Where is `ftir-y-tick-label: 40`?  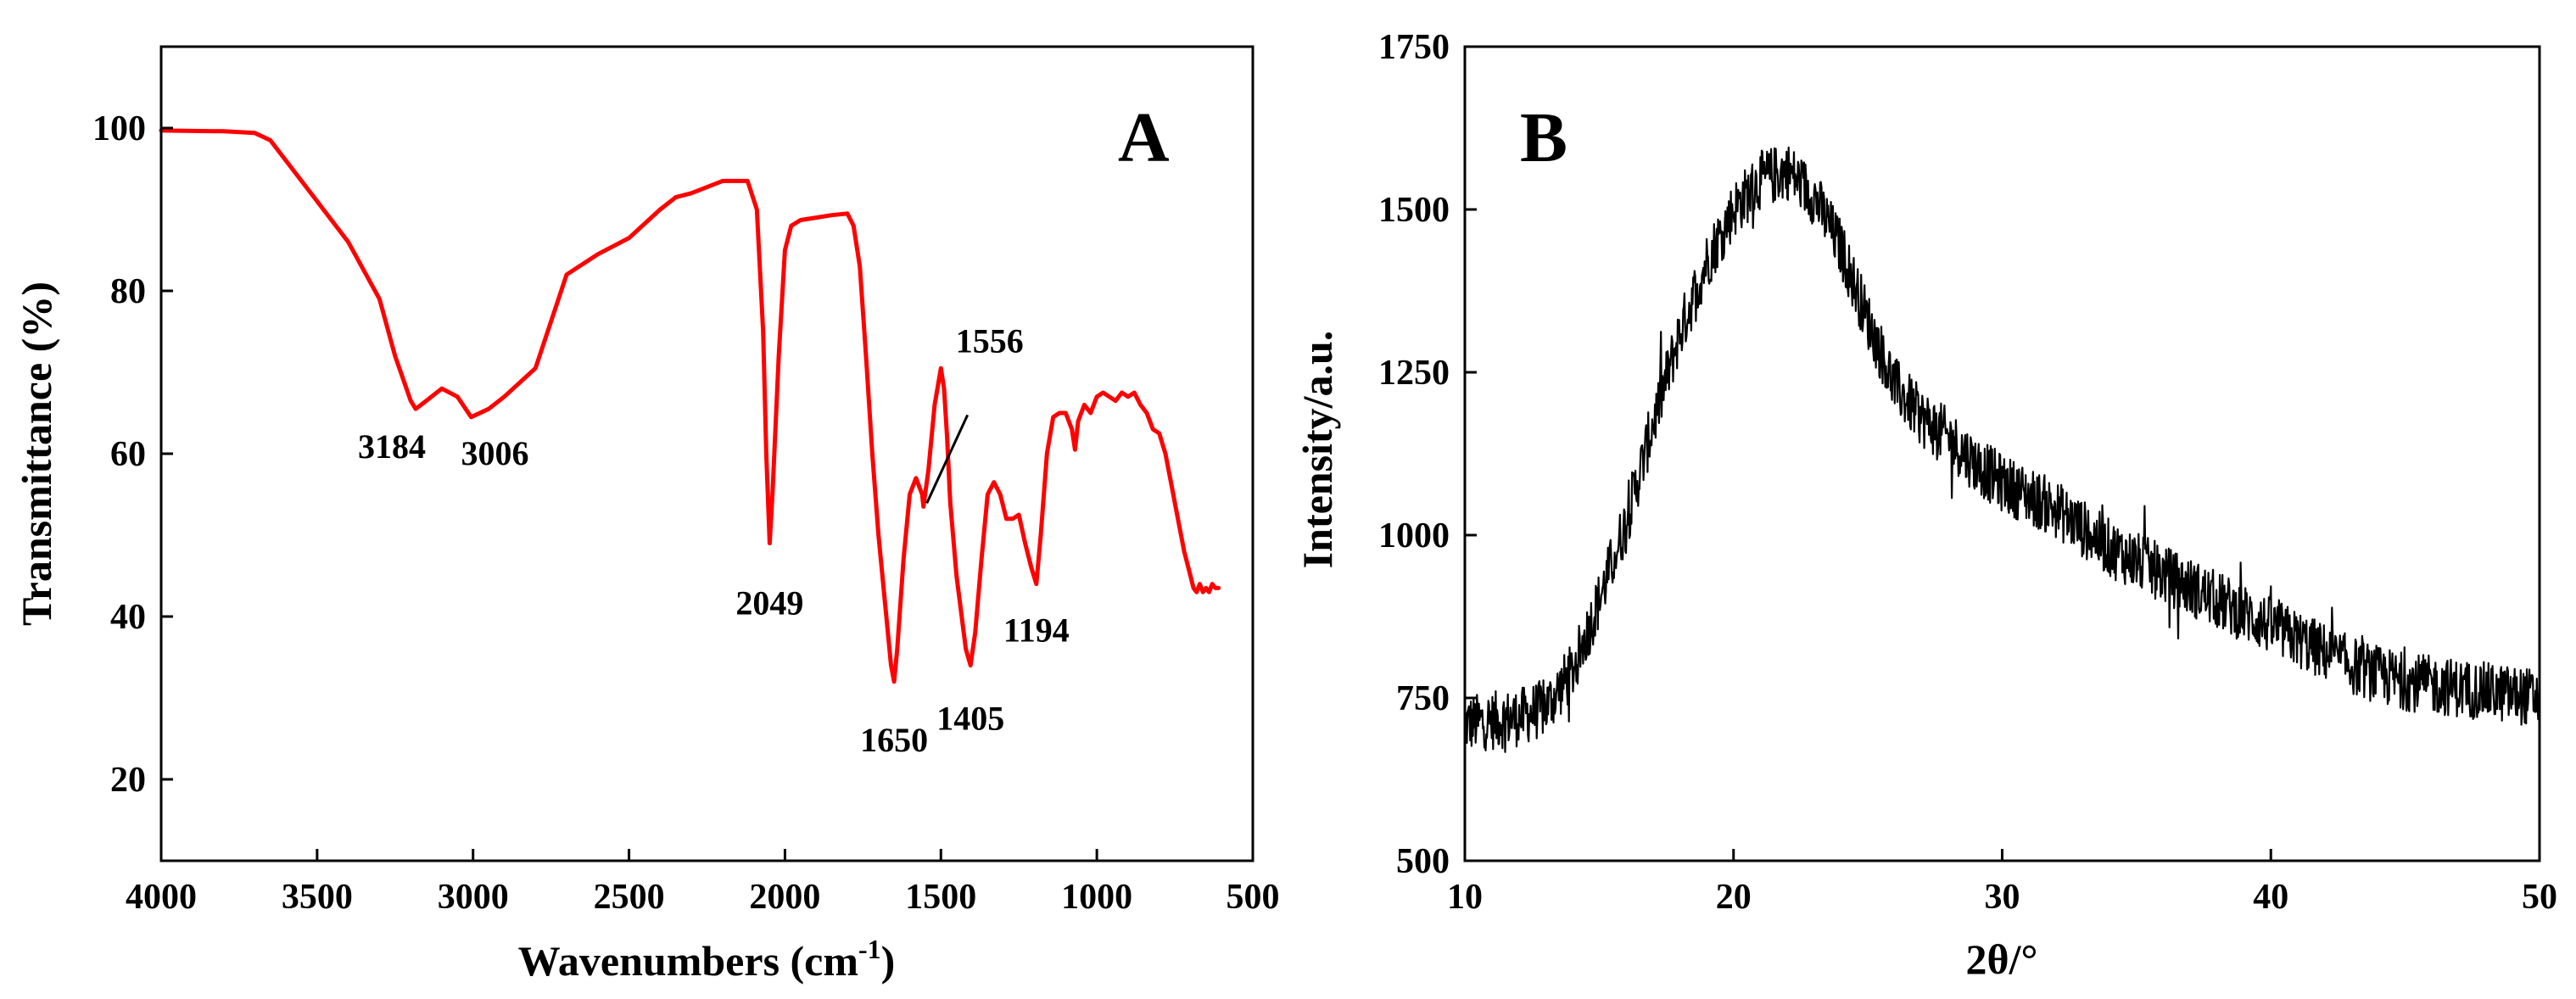 ftir-y-tick-label: 40 is located at coordinates (128, 617).